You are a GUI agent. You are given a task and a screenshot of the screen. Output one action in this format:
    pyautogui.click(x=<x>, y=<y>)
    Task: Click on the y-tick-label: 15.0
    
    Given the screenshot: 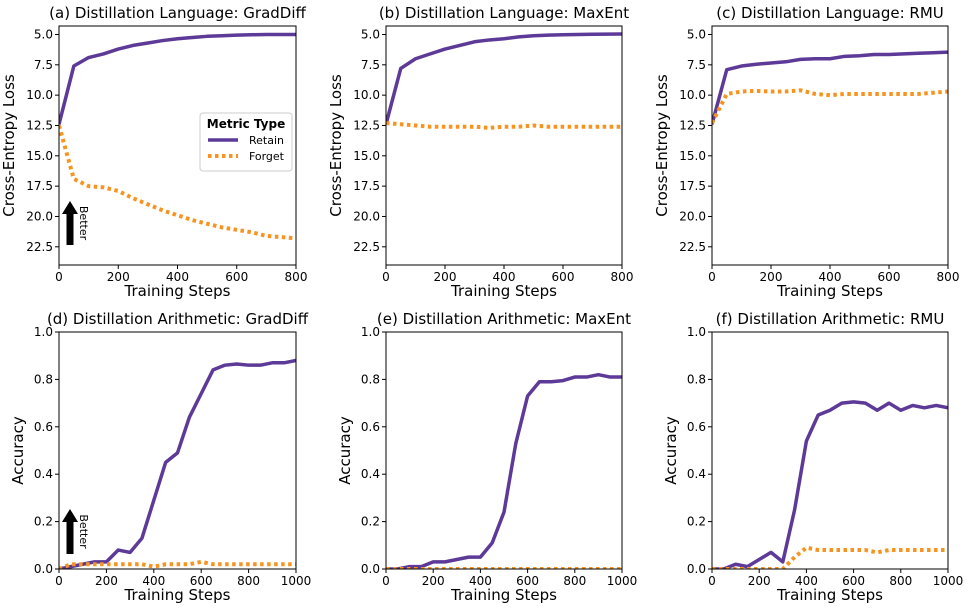 What is the action you would take?
    pyautogui.click(x=366, y=156)
    